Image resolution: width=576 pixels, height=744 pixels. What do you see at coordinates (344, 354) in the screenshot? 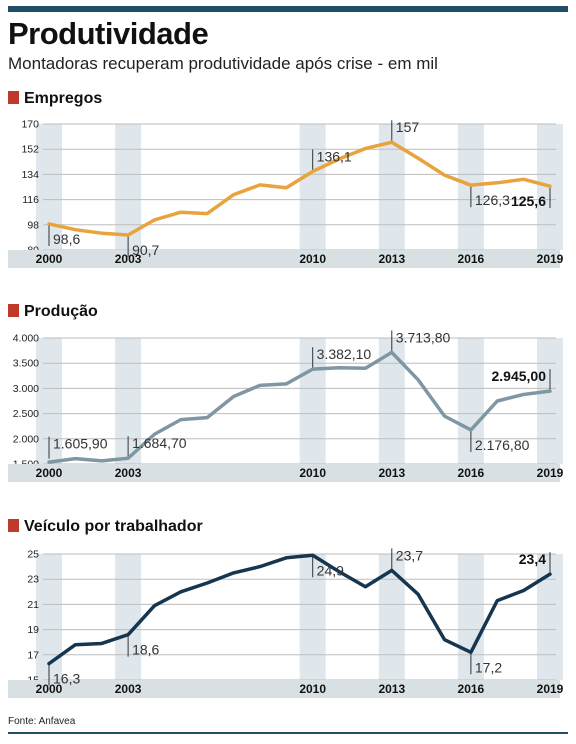
I see `data-label: 3.382,10` at bounding box center [344, 354].